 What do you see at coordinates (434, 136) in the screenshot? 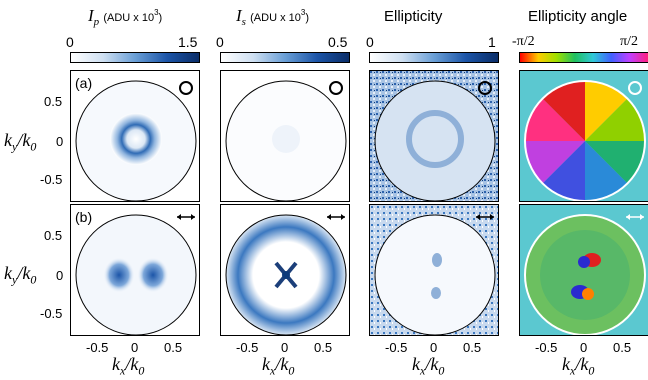
I see `panel-a-ellipticity` at bounding box center [434, 136].